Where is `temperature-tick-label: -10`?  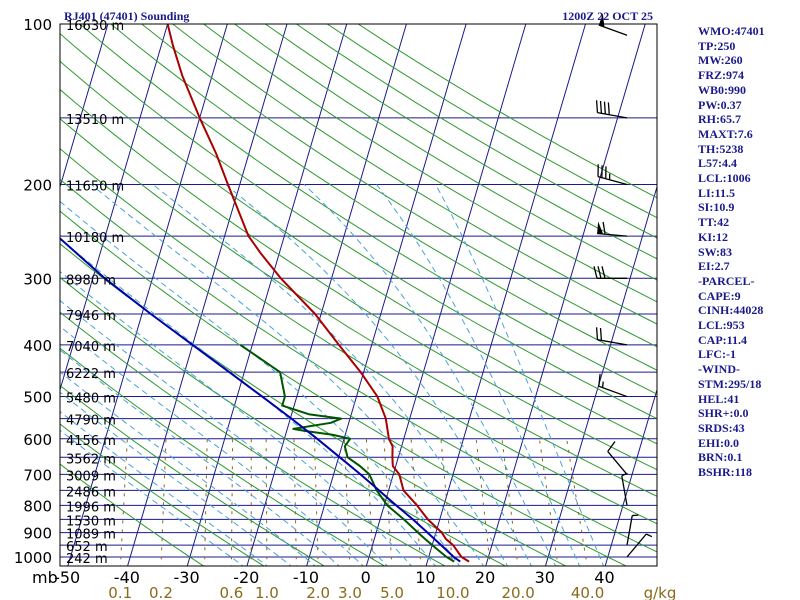
temperature-tick-label: -10 is located at coordinates (306, 577).